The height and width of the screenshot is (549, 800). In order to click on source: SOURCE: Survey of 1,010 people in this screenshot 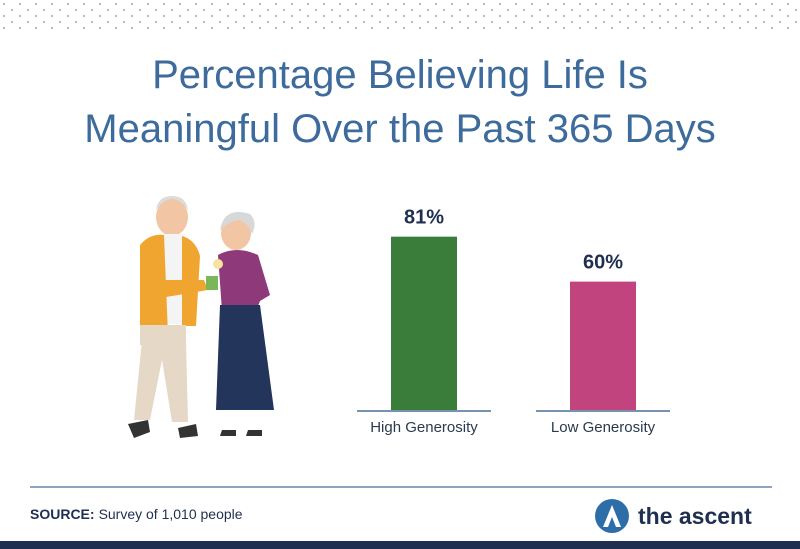, I will do `click(136, 514)`.